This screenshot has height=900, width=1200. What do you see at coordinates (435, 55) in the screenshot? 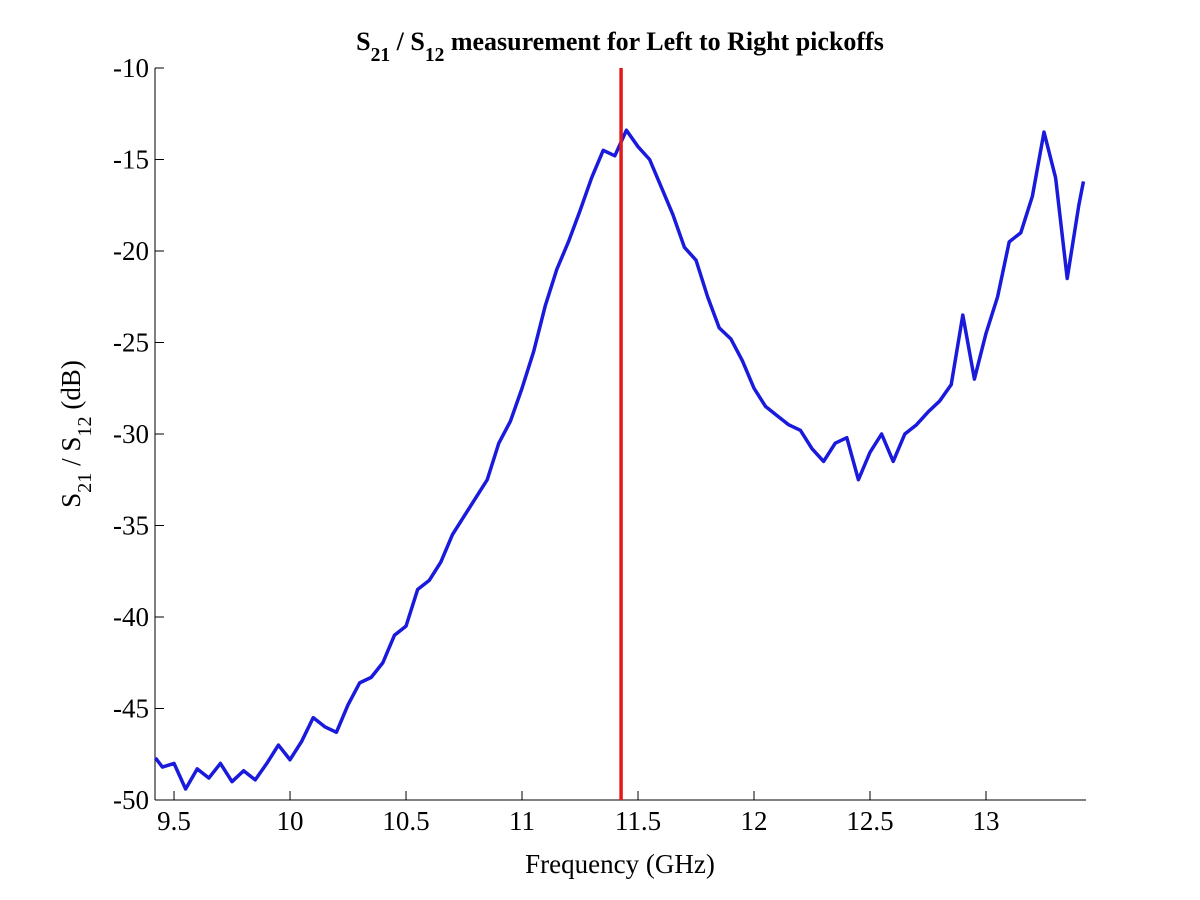
I see `chart-title-sub: 12` at bounding box center [435, 55].